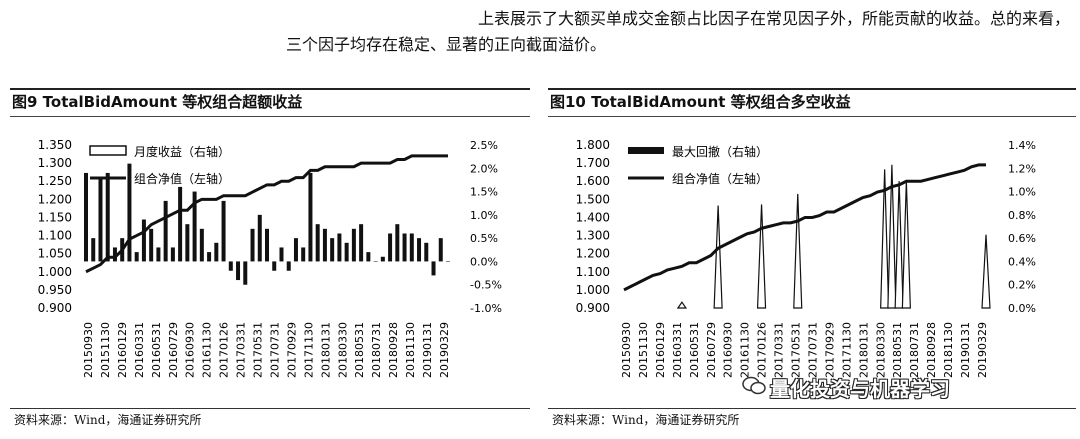 The width and height of the screenshot is (1080, 439). What do you see at coordinates (1022, 238) in the screenshot?
I see `y-right-tick-label: 0.6%` at bounding box center [1022, 238].